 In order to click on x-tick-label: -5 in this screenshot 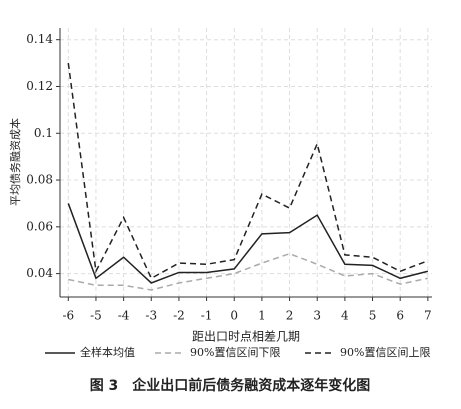, I will do `click(96, 316)`.